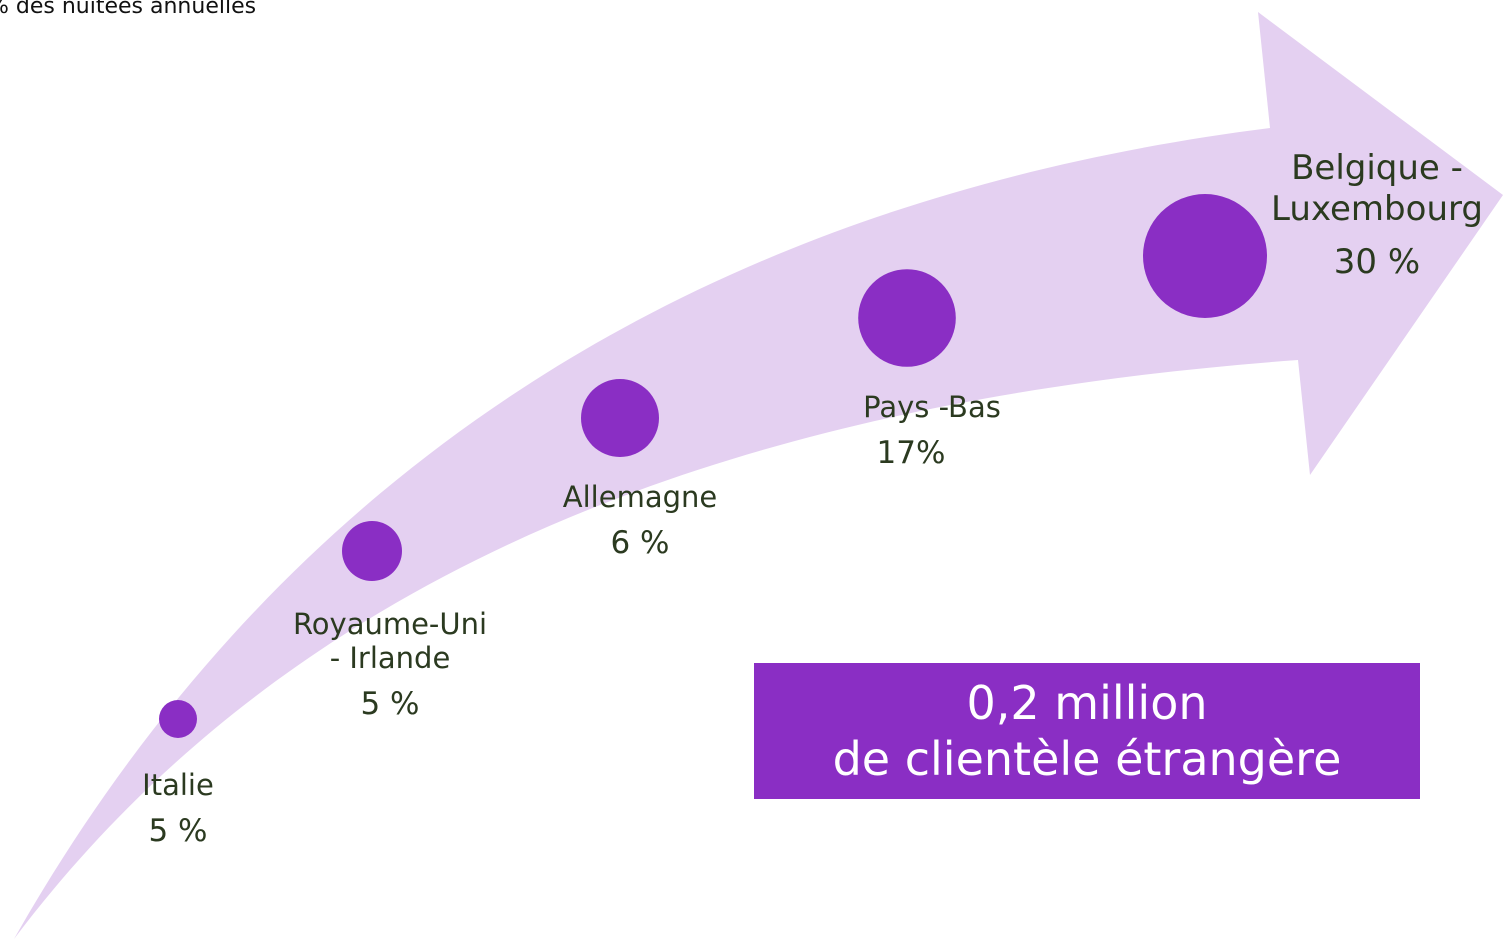 The width and height of the screenshot is (1503, 939). Describe the element at coordinates (390, 658) in the screenshot. I see `country-name-line: - Irlande` at that location.